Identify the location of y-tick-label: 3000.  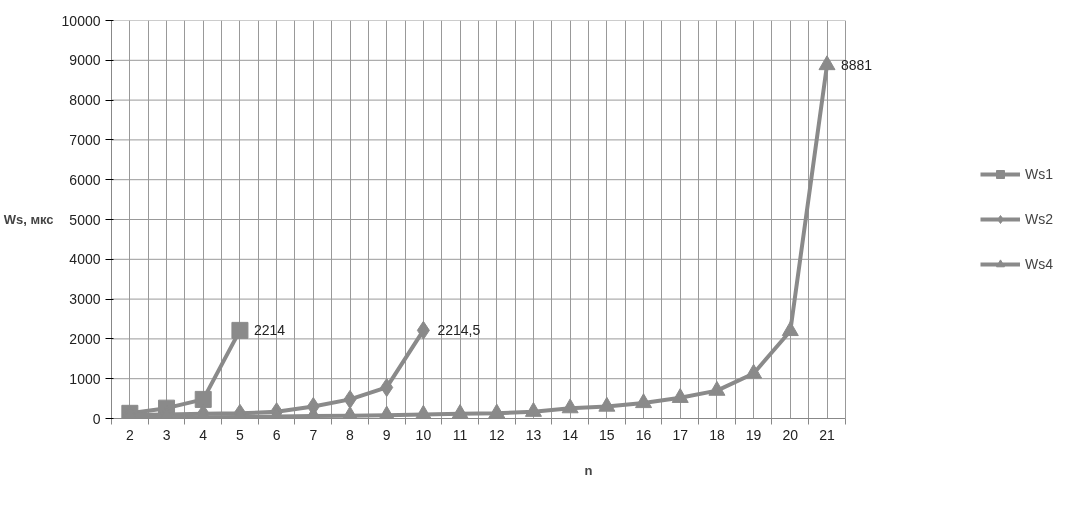
(85, 299).